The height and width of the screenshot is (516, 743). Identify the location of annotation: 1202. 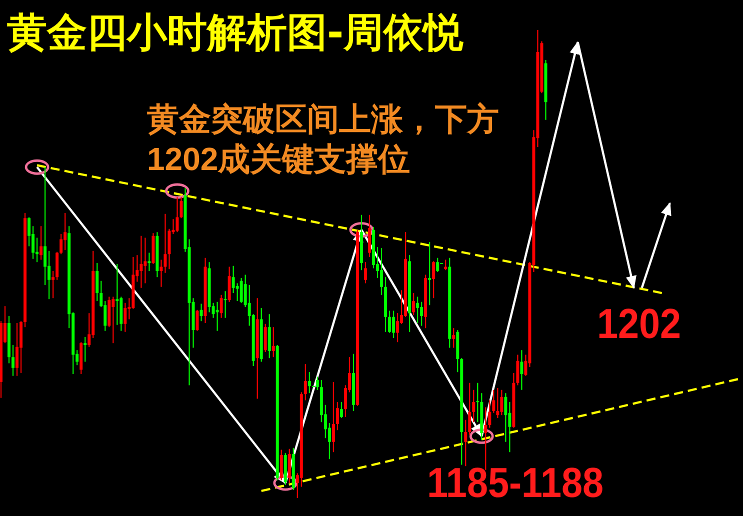
(639, 324).